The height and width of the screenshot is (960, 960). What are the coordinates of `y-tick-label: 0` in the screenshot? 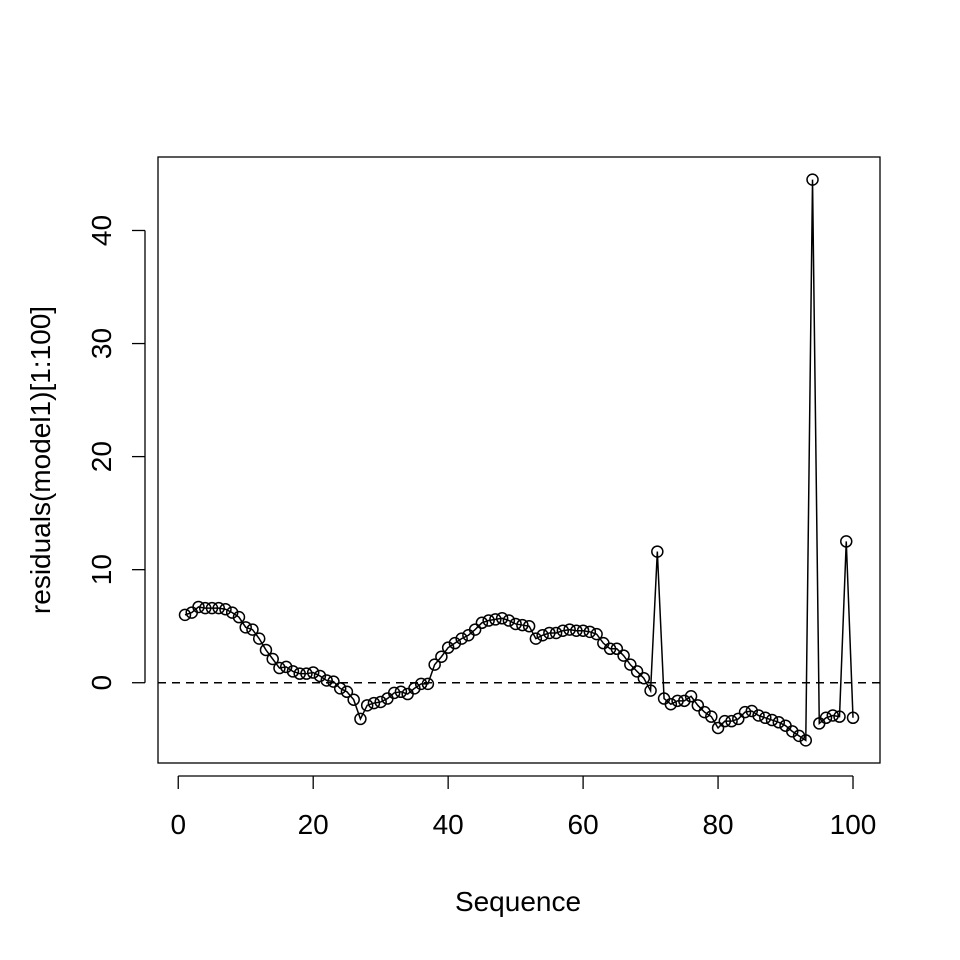 It's located at (101, 683).